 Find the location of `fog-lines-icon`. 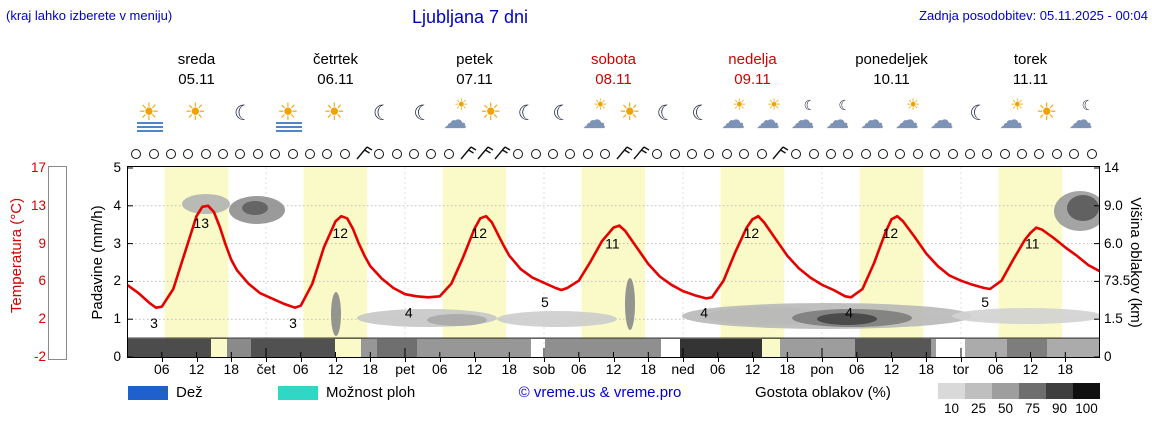

fog-lines-icon is located at coordinates (150, 127).